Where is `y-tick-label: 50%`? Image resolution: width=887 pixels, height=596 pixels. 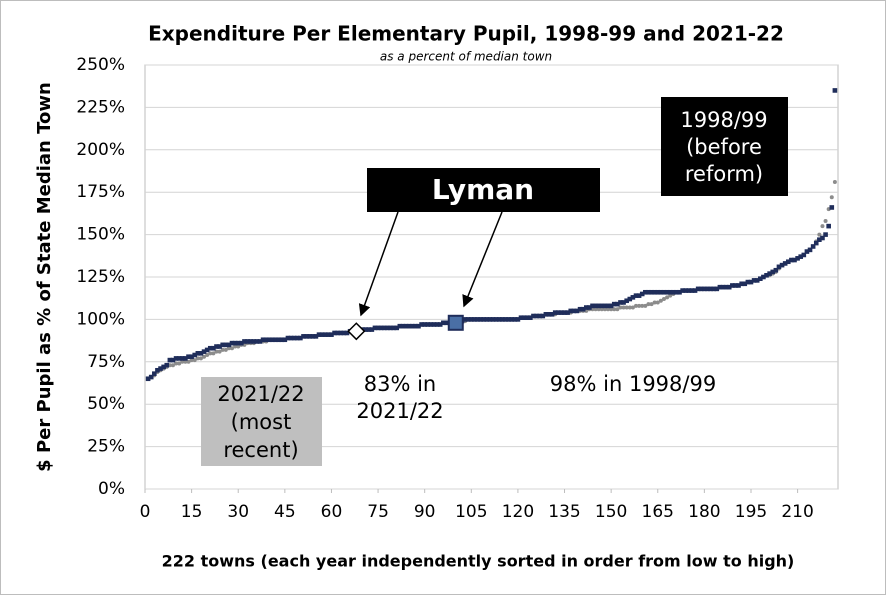 y-tick-label: 50% is located at coordinates (106, 404).